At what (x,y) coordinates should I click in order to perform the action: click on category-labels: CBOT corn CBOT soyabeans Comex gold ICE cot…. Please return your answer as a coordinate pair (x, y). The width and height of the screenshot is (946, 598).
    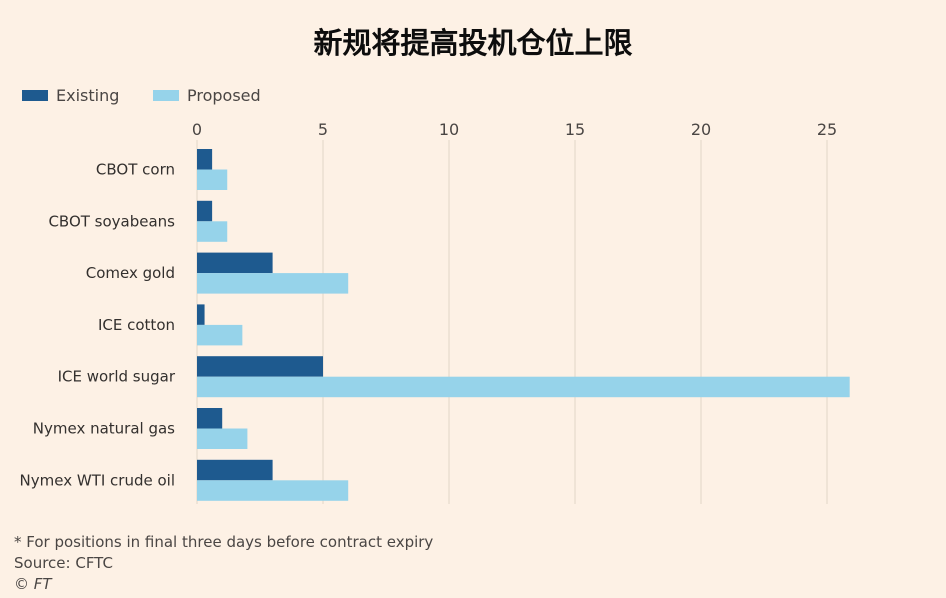
    Looking at the image, I should click on (98, 325).